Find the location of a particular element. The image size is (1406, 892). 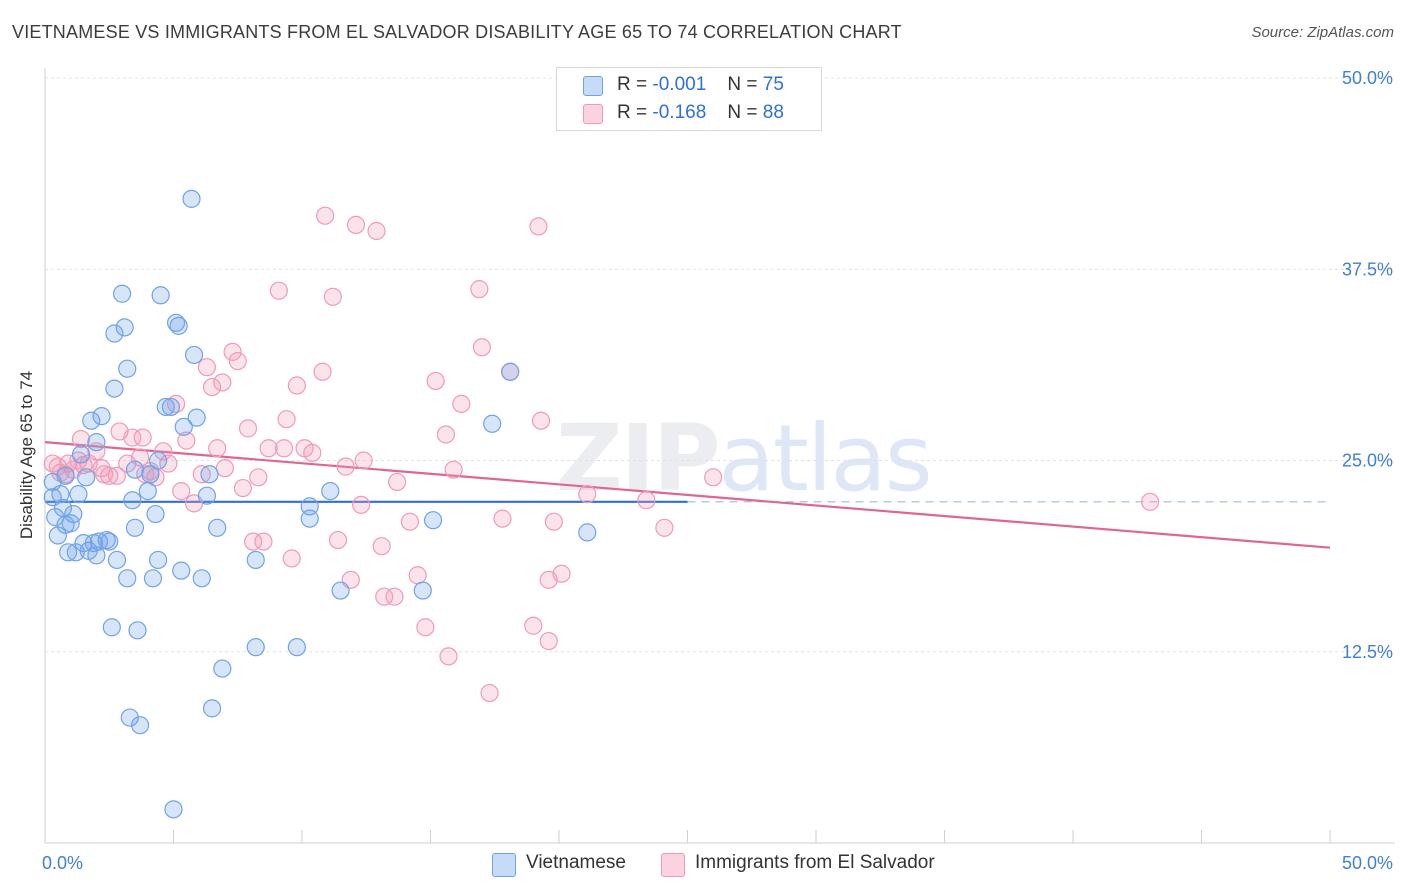

y-tick-label: 25.0% is located at coordinates (1367, 461).